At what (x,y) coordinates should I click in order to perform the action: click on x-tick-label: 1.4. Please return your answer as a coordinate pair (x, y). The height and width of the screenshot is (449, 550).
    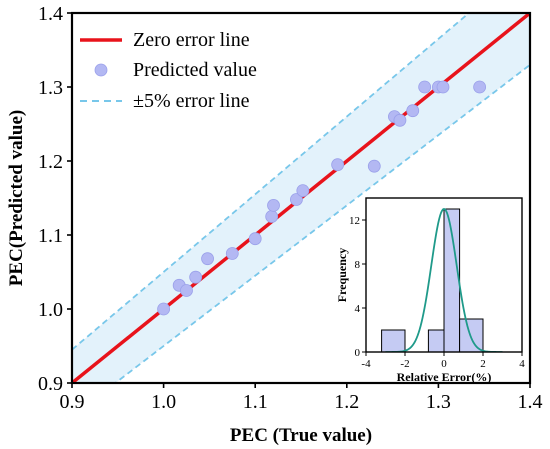
    Looking at the image, I should click on (530, 402).